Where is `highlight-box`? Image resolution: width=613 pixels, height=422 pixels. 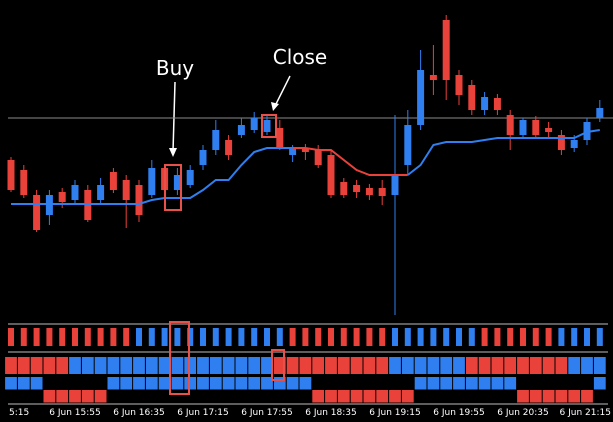
highlight-box is located at coordinates (278, 365).